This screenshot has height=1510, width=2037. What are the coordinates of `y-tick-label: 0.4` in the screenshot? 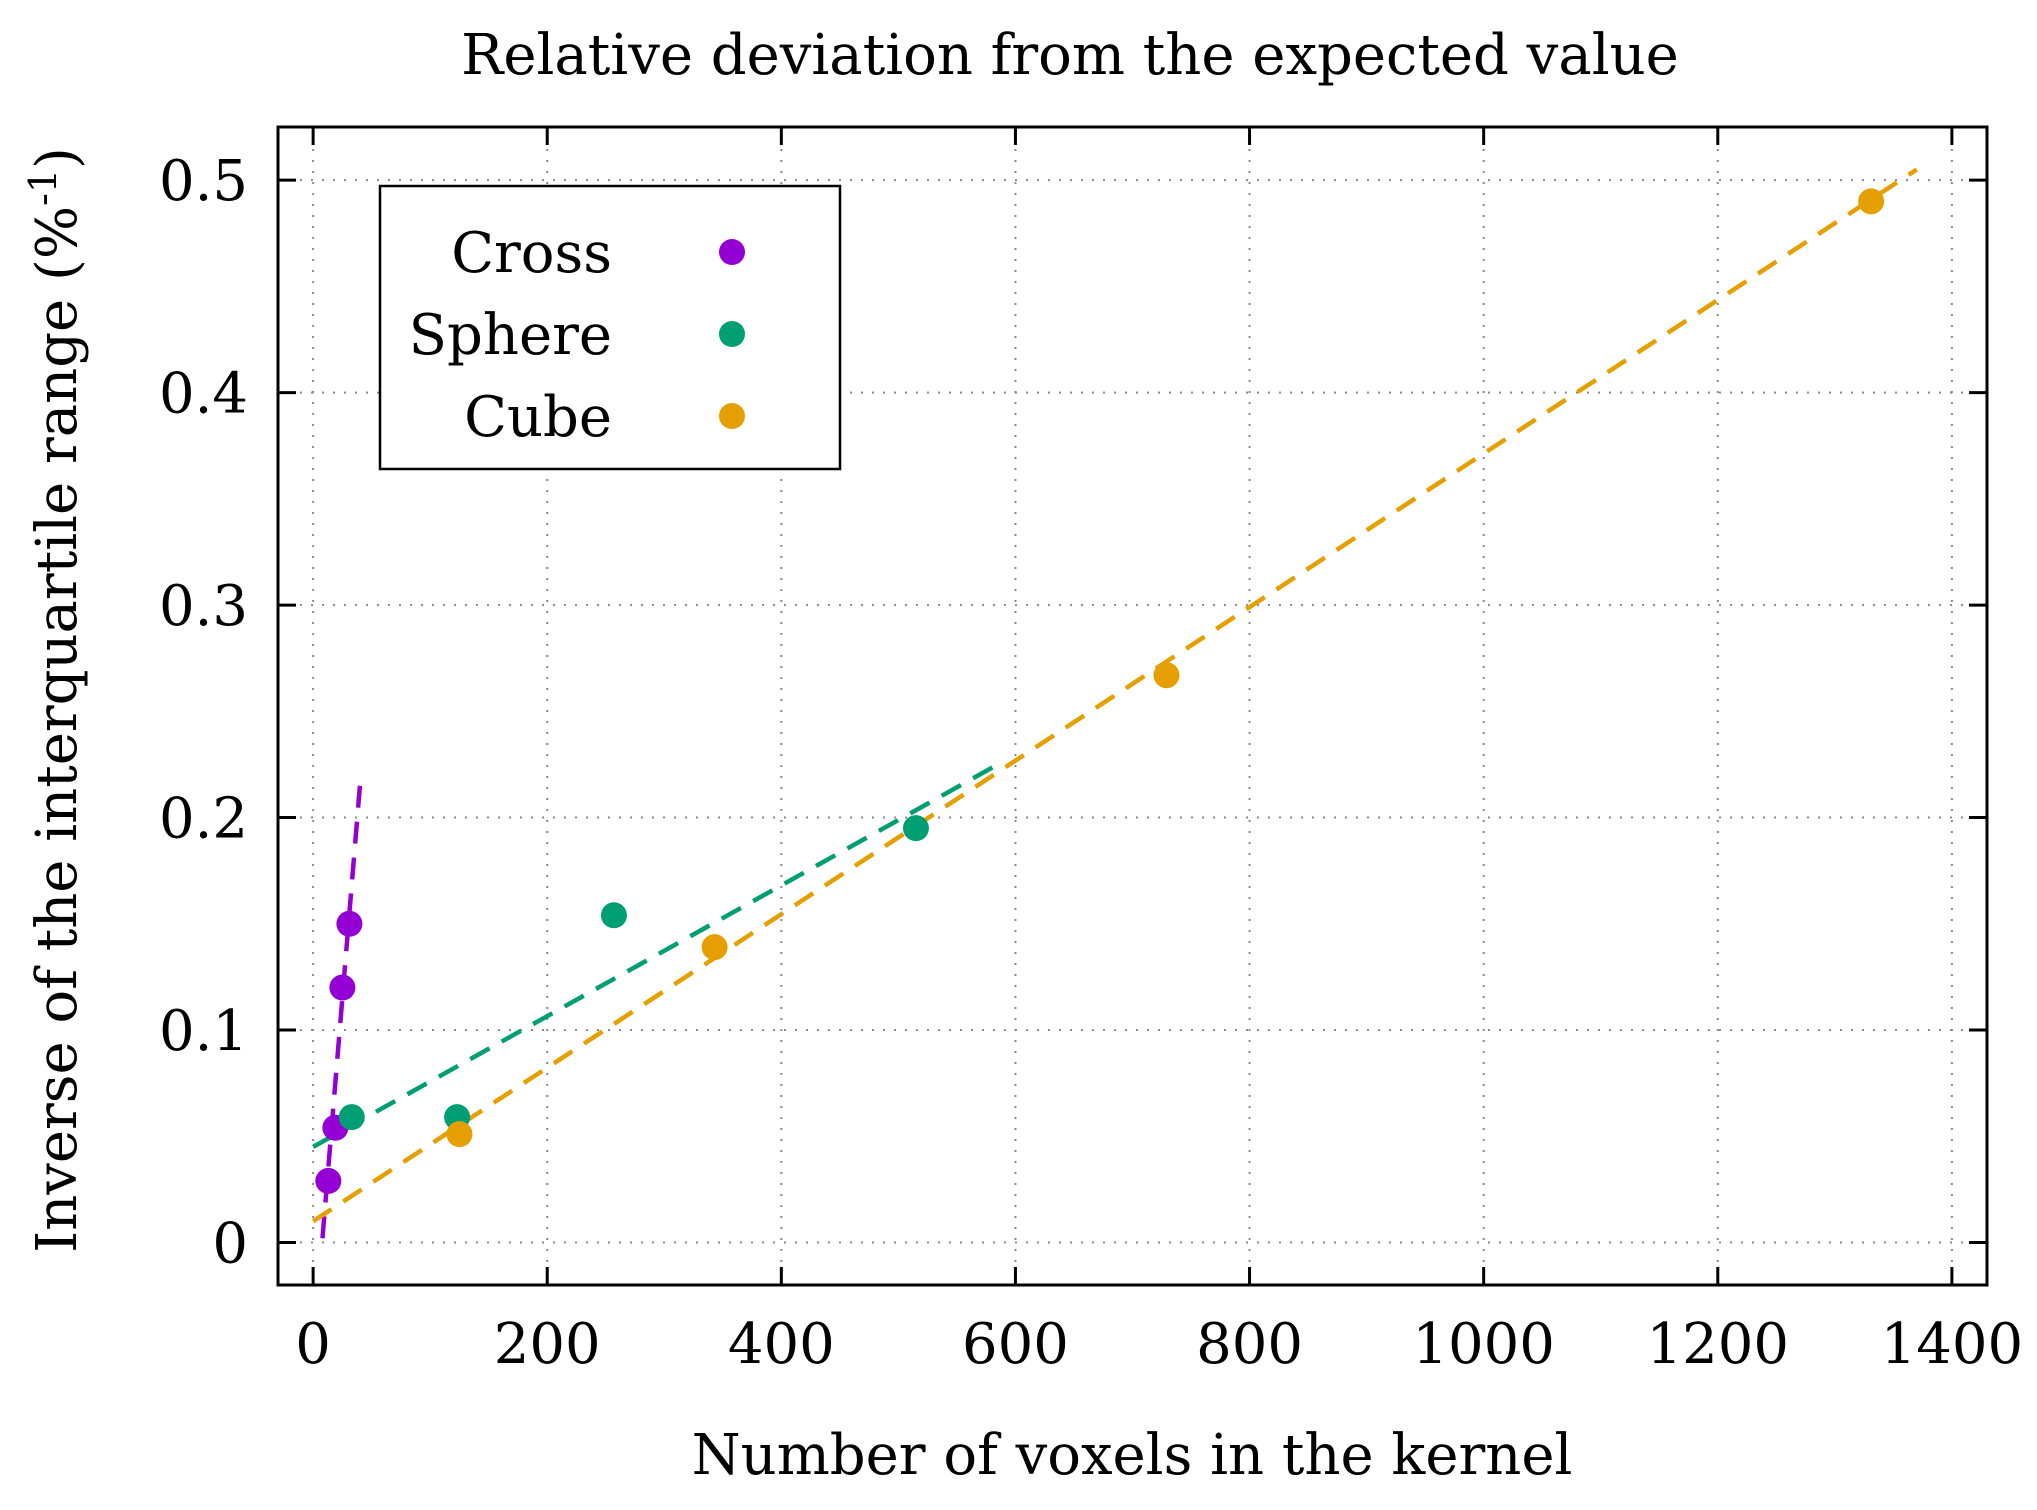 It's located at (203, 394).